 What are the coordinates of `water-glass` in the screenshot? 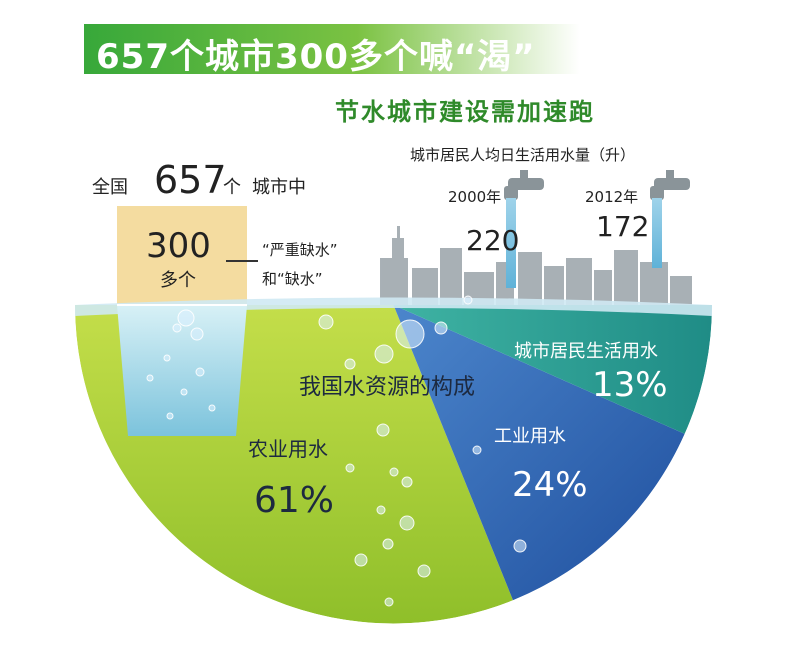 It's located at (182, 370).